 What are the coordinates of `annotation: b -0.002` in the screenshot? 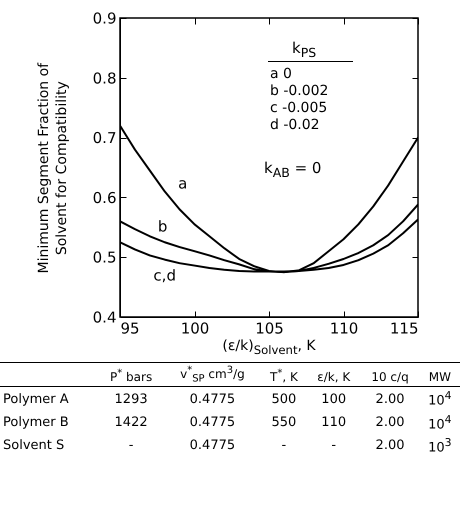 It's located at (299, 91).